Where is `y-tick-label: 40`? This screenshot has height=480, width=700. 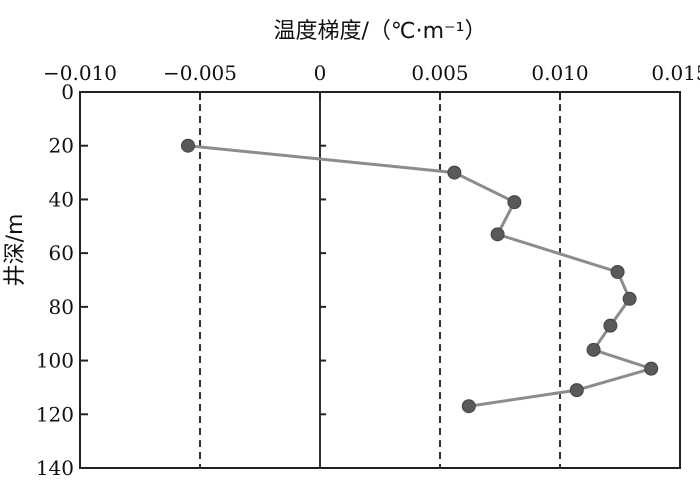
y-tick-label: 40 is located at coordinates (61, 199).